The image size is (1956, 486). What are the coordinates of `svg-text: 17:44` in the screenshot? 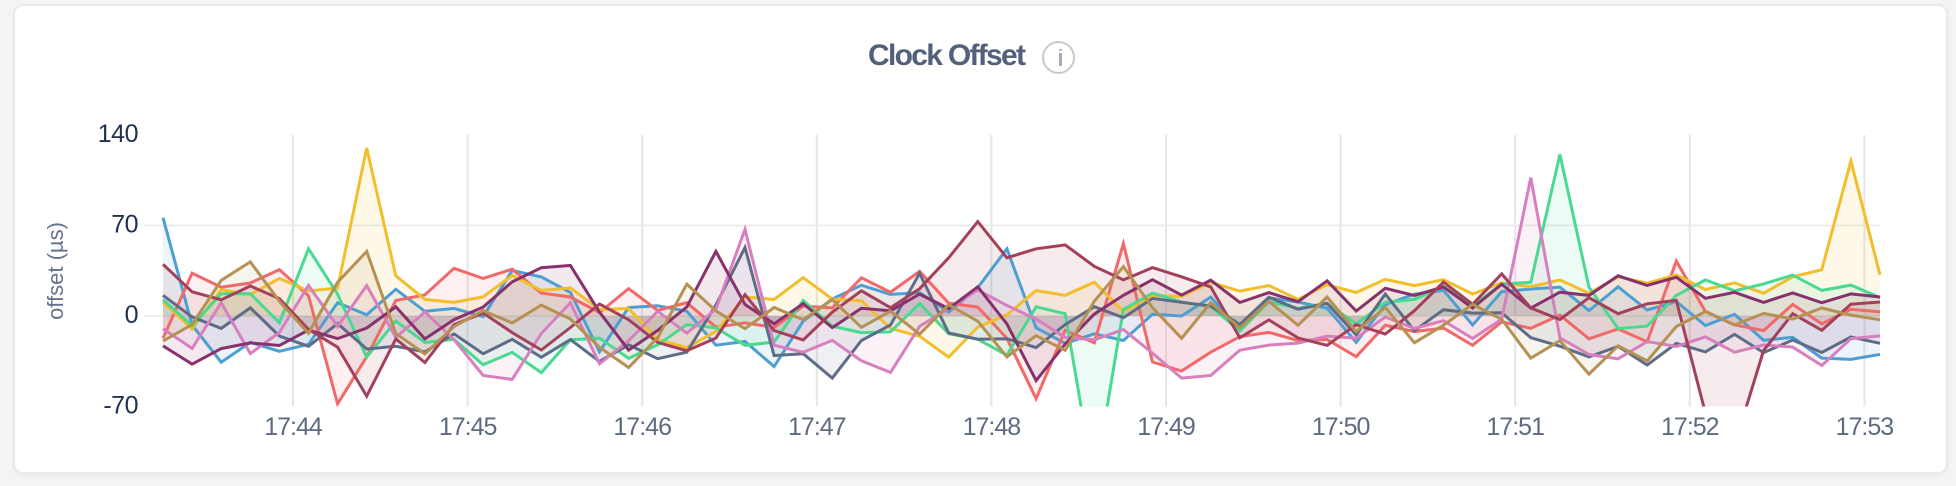 It's located at (293, 427).